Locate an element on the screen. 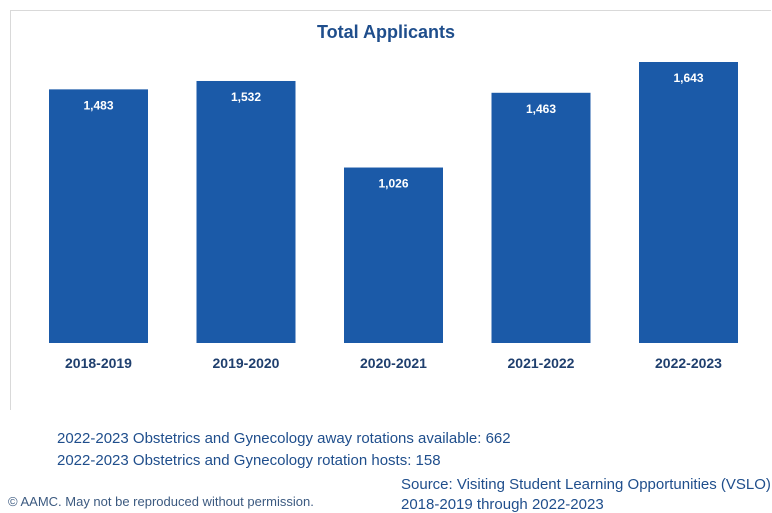  chart-title: Total Applicants is located at coordinates (385, 32).